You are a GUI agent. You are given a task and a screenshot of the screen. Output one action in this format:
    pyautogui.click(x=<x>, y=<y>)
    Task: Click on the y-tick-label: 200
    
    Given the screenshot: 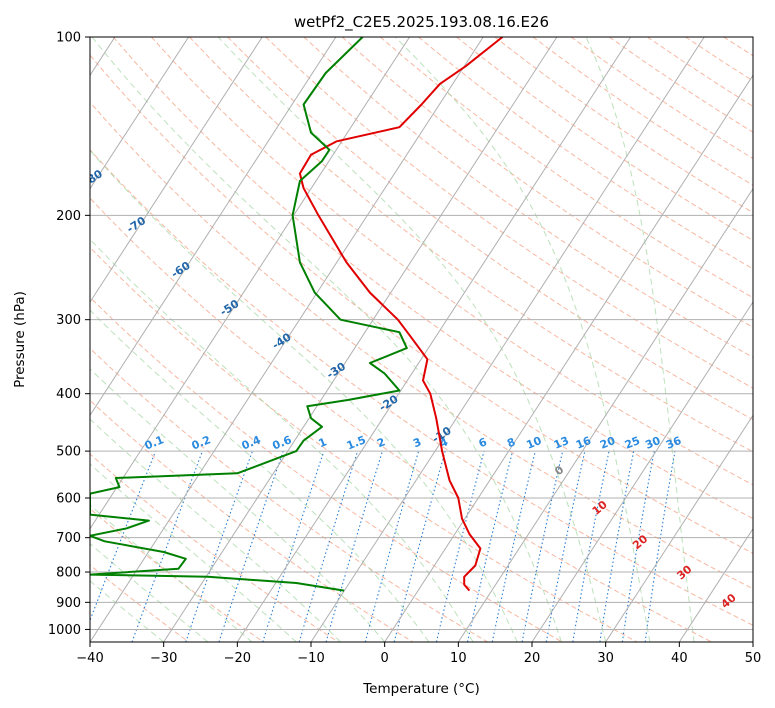 What is the action you would take?
    pyautogui.click(x=68, y=216)
    